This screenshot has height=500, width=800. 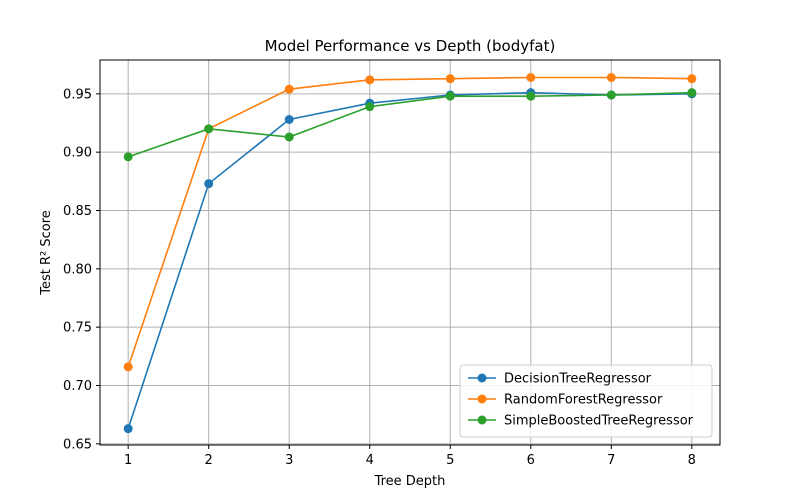 What do you see at coordinates (77, 94) in the screenshot?
I see `y-tick-label: 0.95` at bounding box center [77, 94].